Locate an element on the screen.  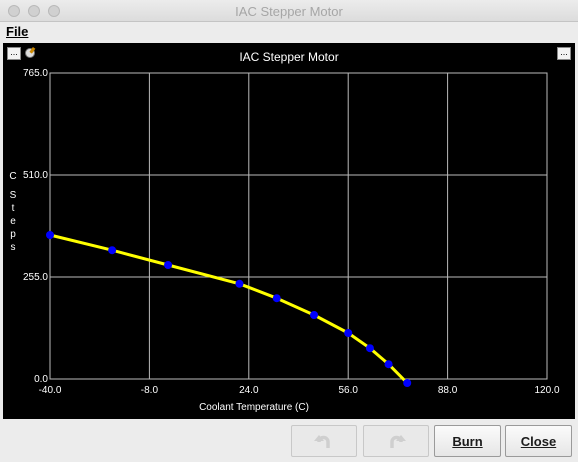
menu-file: File is located at coordinates (17, 31).